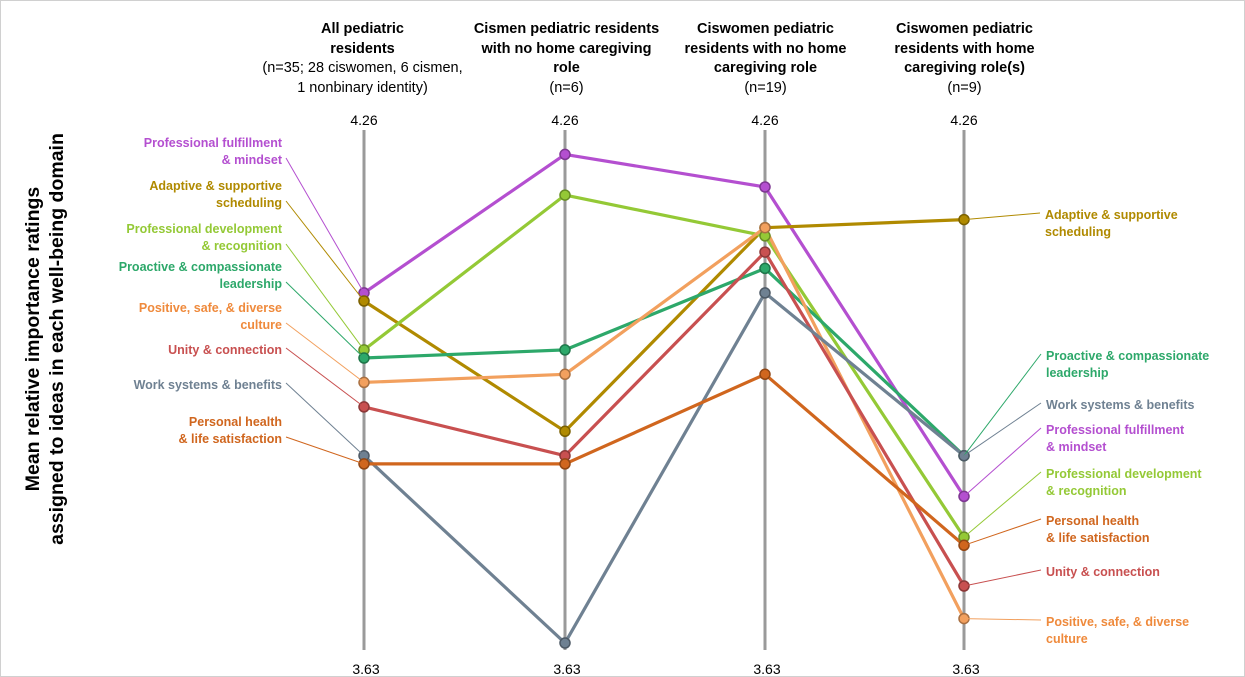  What do you see at coordinates (225, 350) in the screenshot?
I see `series-label-left: Unity & connection` at bounding box center [225, 350].